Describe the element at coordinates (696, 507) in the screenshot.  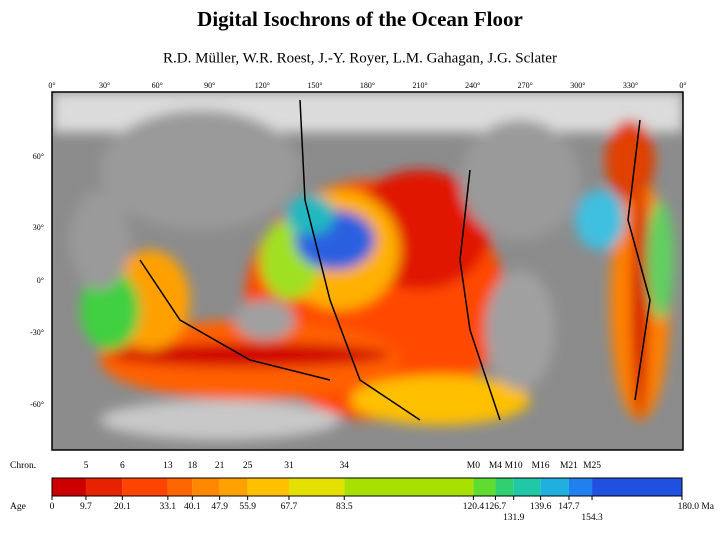
I see `age-label: 180.0 Ma` at that location.